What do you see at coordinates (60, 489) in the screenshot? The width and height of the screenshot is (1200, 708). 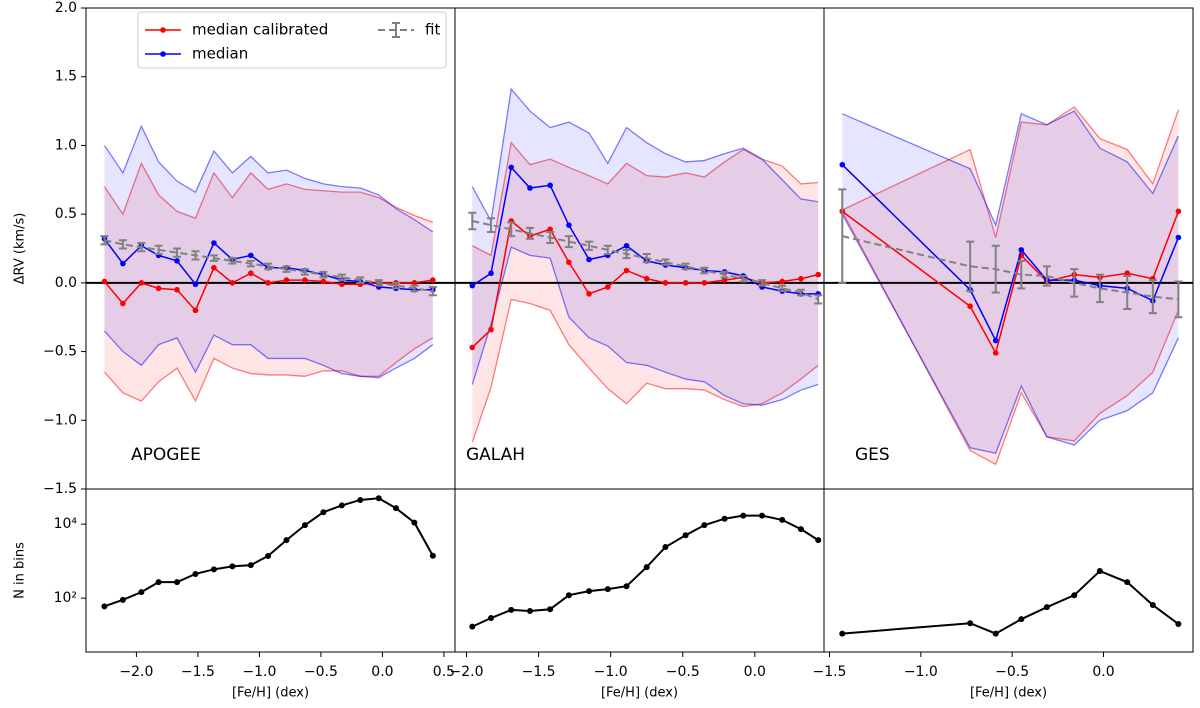 I see `y-tick-label: −1.5` at bounding box center [60, 489].